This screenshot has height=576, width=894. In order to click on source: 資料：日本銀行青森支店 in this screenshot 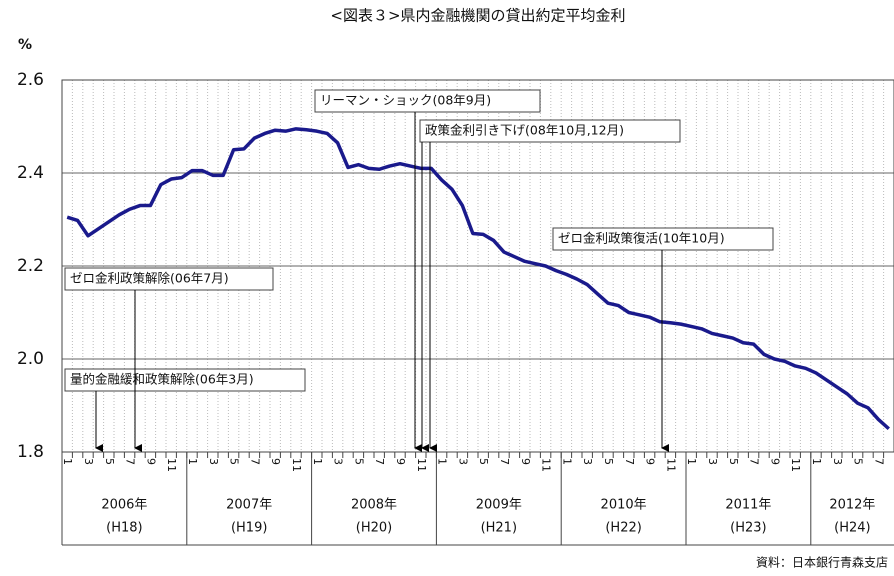, I will do `click(822, 562)`.